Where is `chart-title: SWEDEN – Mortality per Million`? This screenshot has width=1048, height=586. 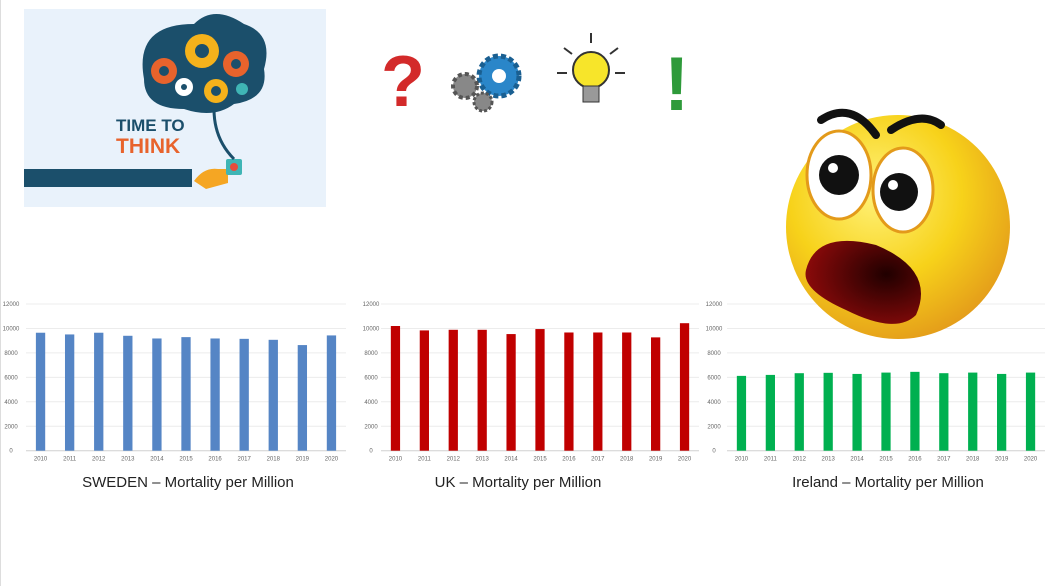 chart-title: SWEDEN – Mortality per Million is located at coordinates (188, 482).